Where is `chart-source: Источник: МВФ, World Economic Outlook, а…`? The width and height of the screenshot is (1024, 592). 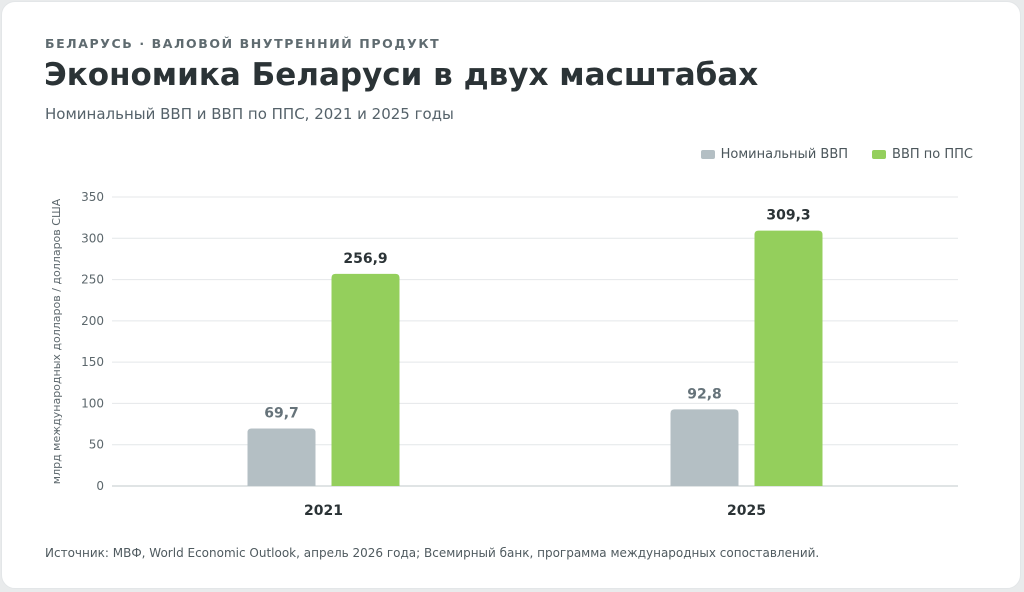 chart-source: Источник: МВФ, World Economic Outlook, а… is located at coordinates (432, 553).